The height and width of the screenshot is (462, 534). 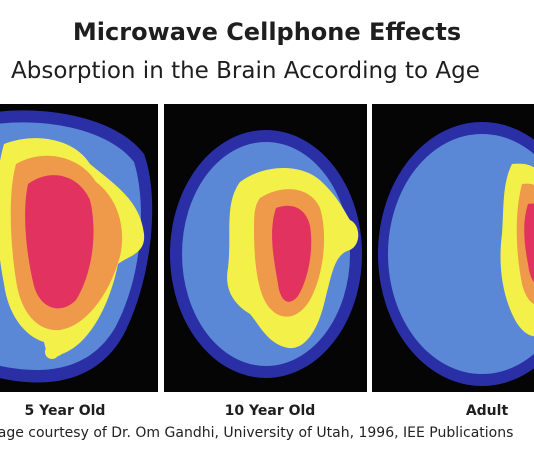 I want to click on panel-label-5-year-old: 5 Year Old, so click(x=65, y=411).